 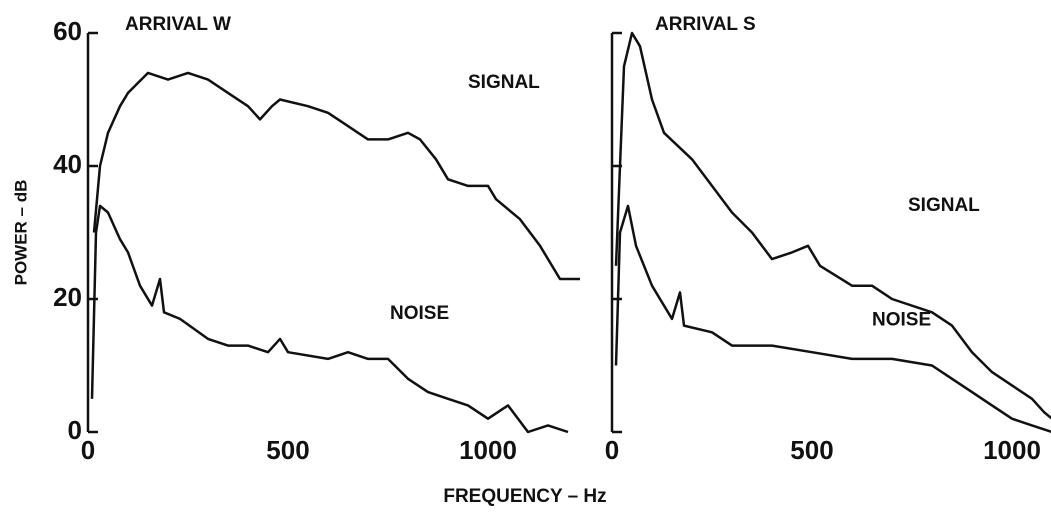 What do you see at coordinates (67, 31) in the screenshot?
I see `y-tick-label: 60` at bounding box center [67, 31].